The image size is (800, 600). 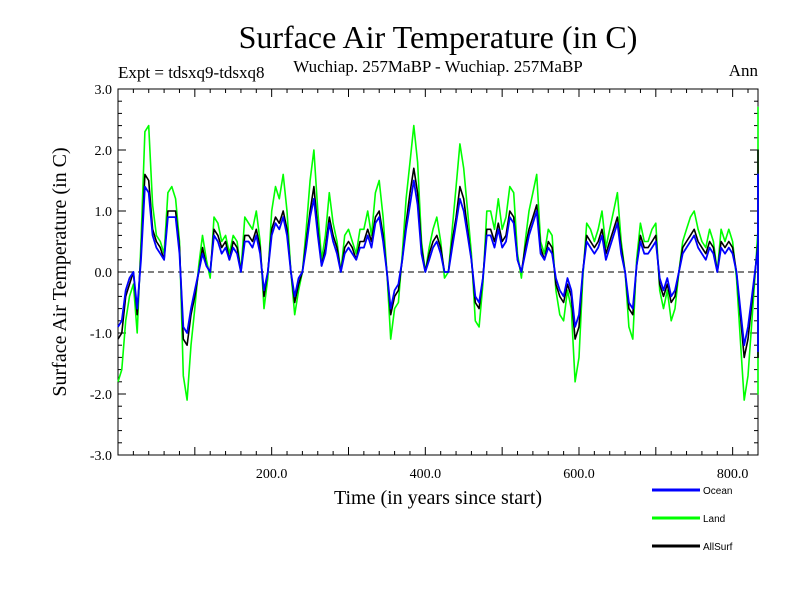 What do you see at coordinates (438, 37) in the screenshot?
I see `chart-title: Surface Air Temperature (in C)` at bounding box center [438, 37].